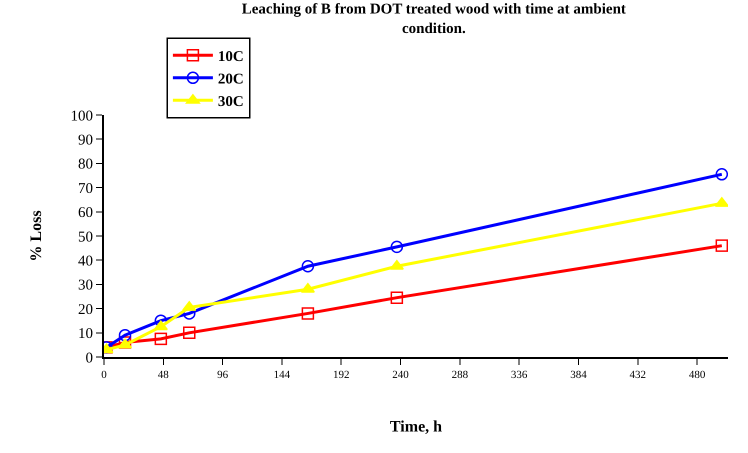 This screenshot has height=453, width=748. I want to click on chart-title: Leaching of B from DOT treated wood with time at ambient condition., so click(434, 20).